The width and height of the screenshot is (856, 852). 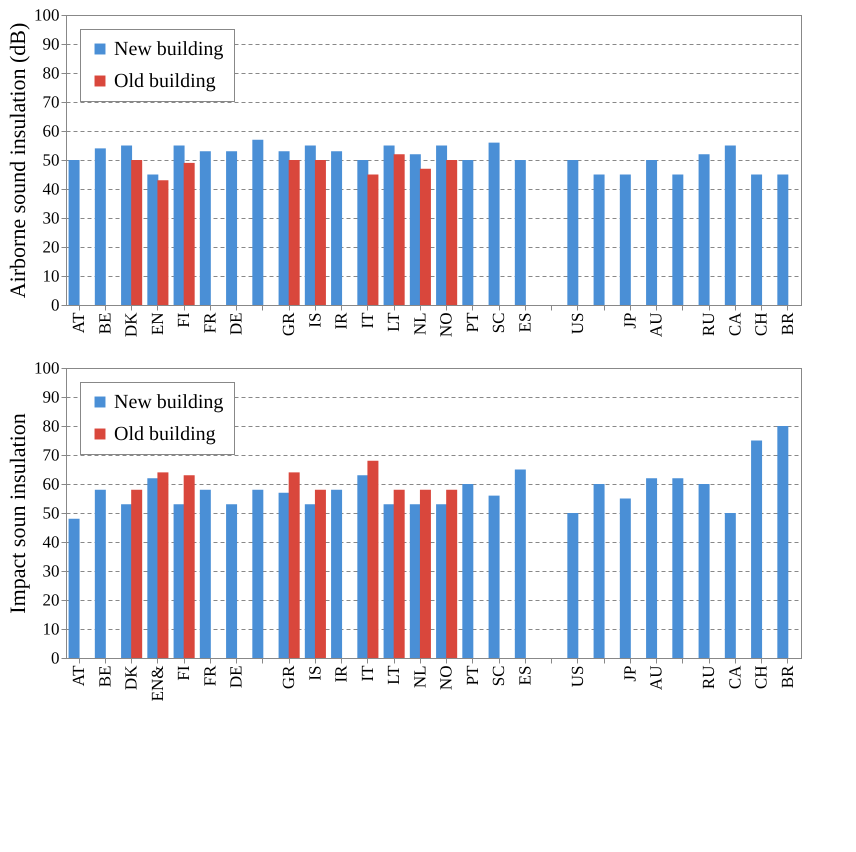 I want to click on x-tick-label: DK, so click(x=131, y=325).